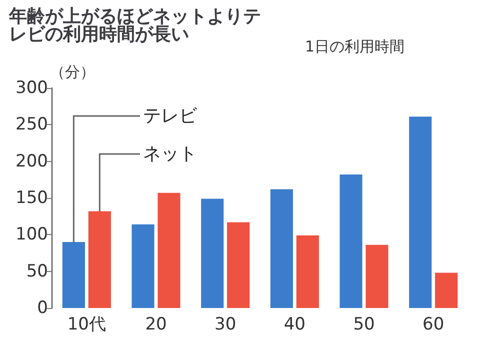 The height and width of the screenshot is (340, 480). Describe the element at coordinates (86, 324) in the screenshot. I see `x-tick-label: 10代` at that location.